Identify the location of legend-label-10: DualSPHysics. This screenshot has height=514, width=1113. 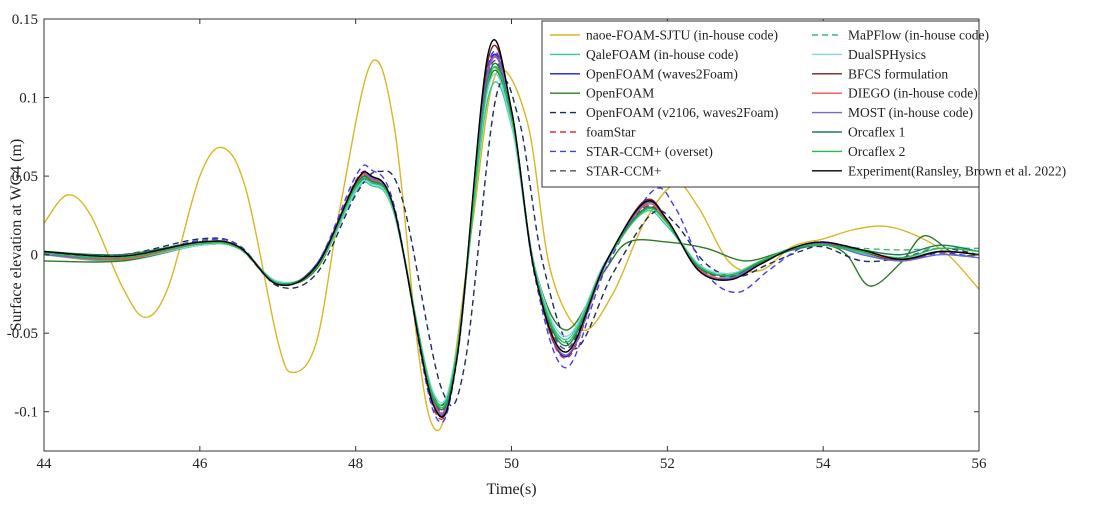
(887, 54).